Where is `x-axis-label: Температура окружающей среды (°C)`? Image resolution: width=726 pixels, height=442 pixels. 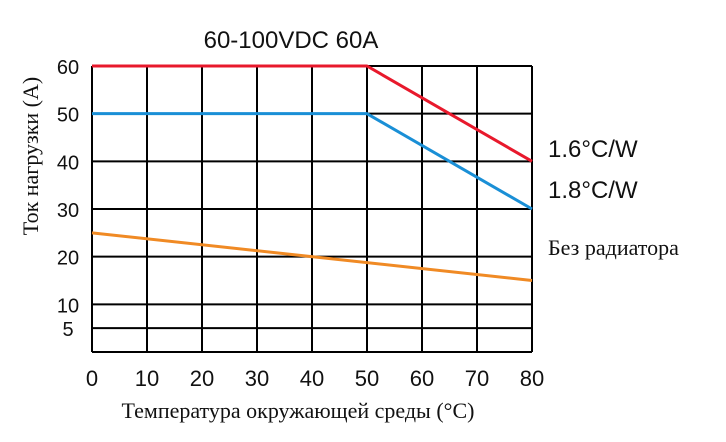
x-axis-label: Температура окружающей среды (°C) is located at coordinates (298, 410).